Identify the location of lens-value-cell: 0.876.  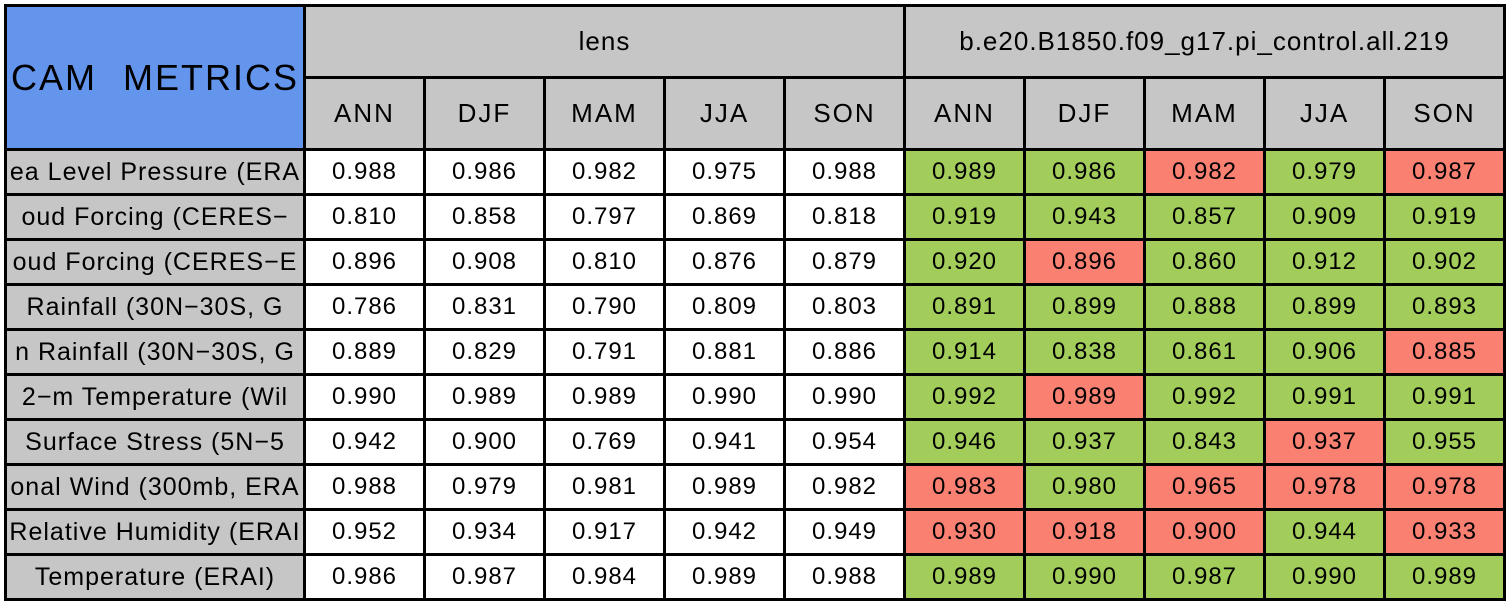
(724, 262).